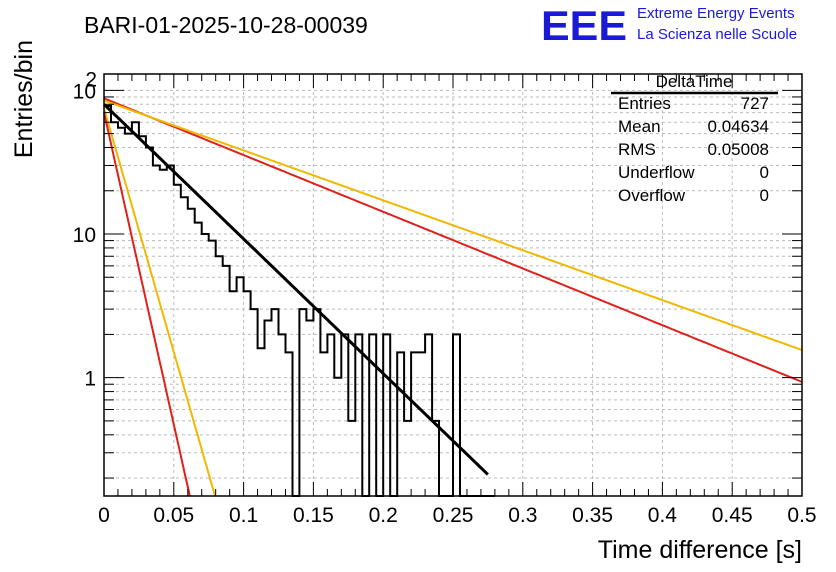 This screenshot has height=572, width=836. I want to click on logo-line-1: Extreme Energy Events, so click(716, 13).